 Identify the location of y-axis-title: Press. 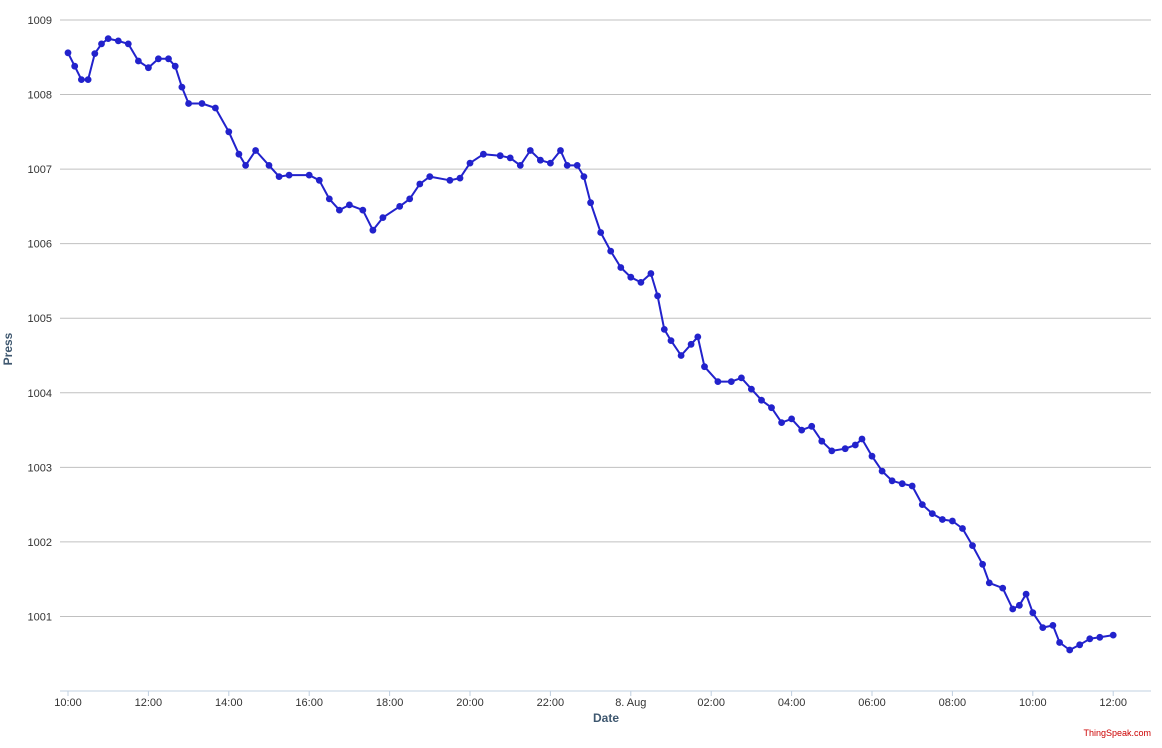
(8, 348).